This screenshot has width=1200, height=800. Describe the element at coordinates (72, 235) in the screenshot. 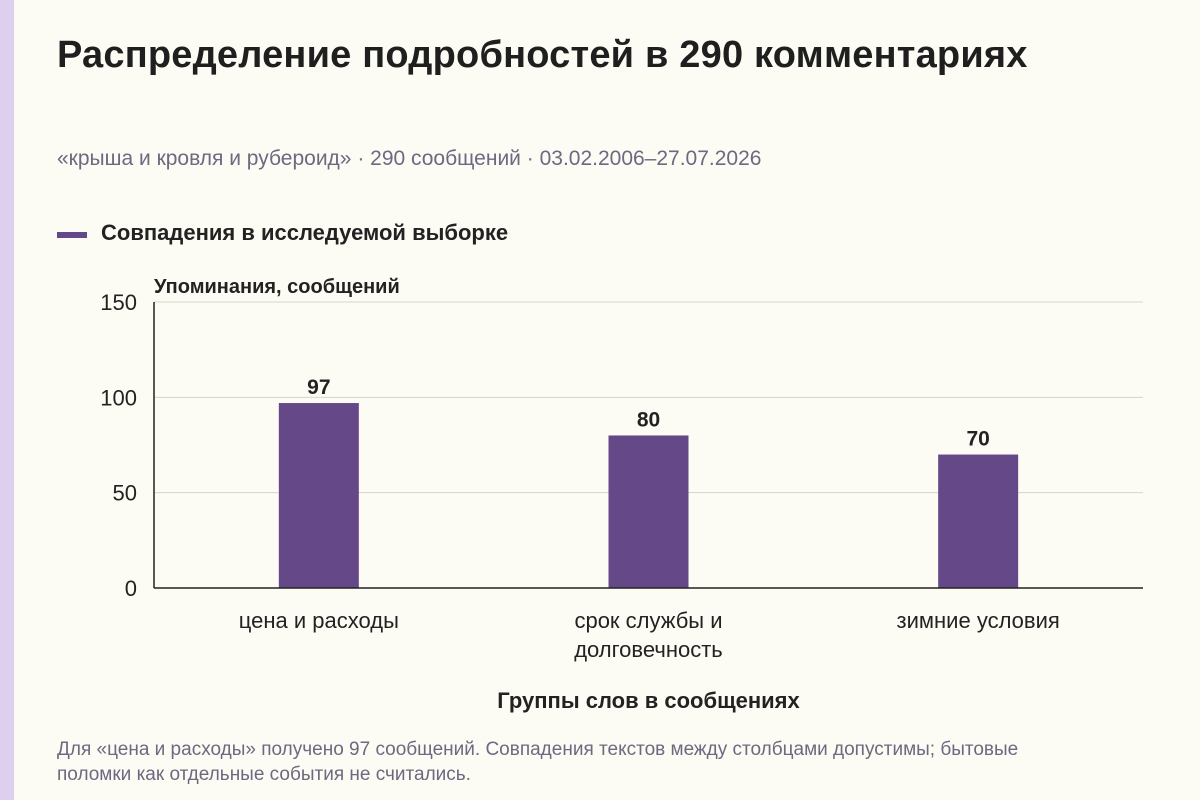

I see `legend-swatch` at that location.